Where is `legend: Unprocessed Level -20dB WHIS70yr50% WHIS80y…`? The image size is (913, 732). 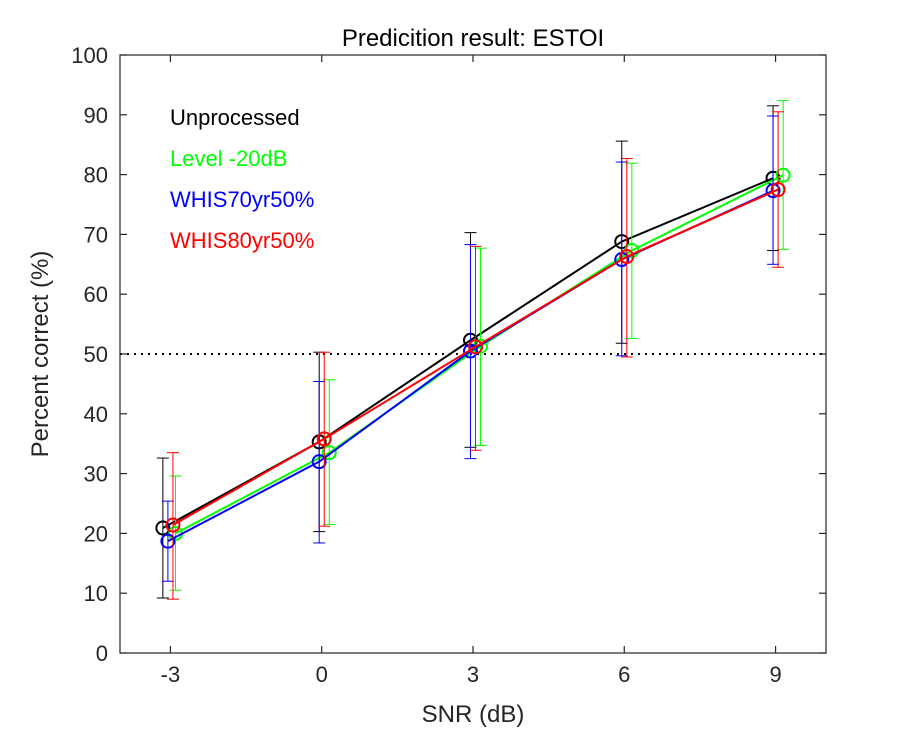 legend: Unprocessed Level -20dB WHIS70yr50% WHIS80y… is located at coordinates (242, 179).